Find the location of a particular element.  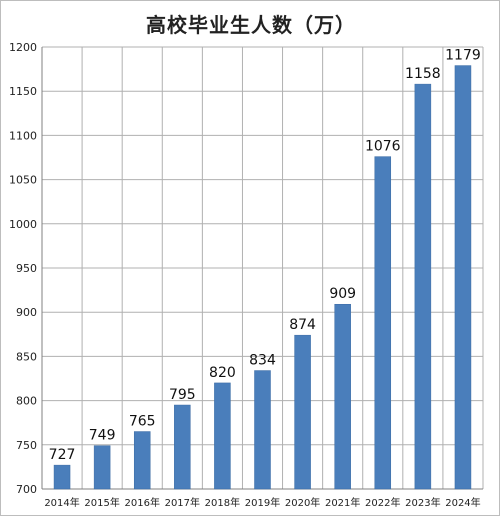

y-tick-label: 950 is located at coordinates (26, 268).